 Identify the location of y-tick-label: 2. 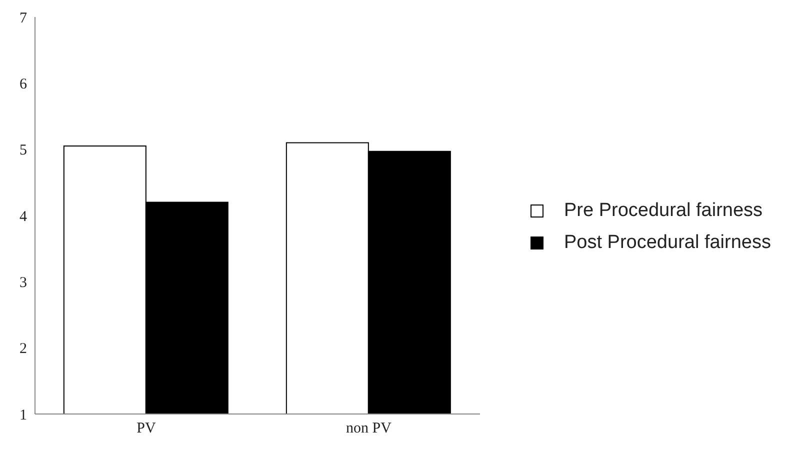
(23, 349).